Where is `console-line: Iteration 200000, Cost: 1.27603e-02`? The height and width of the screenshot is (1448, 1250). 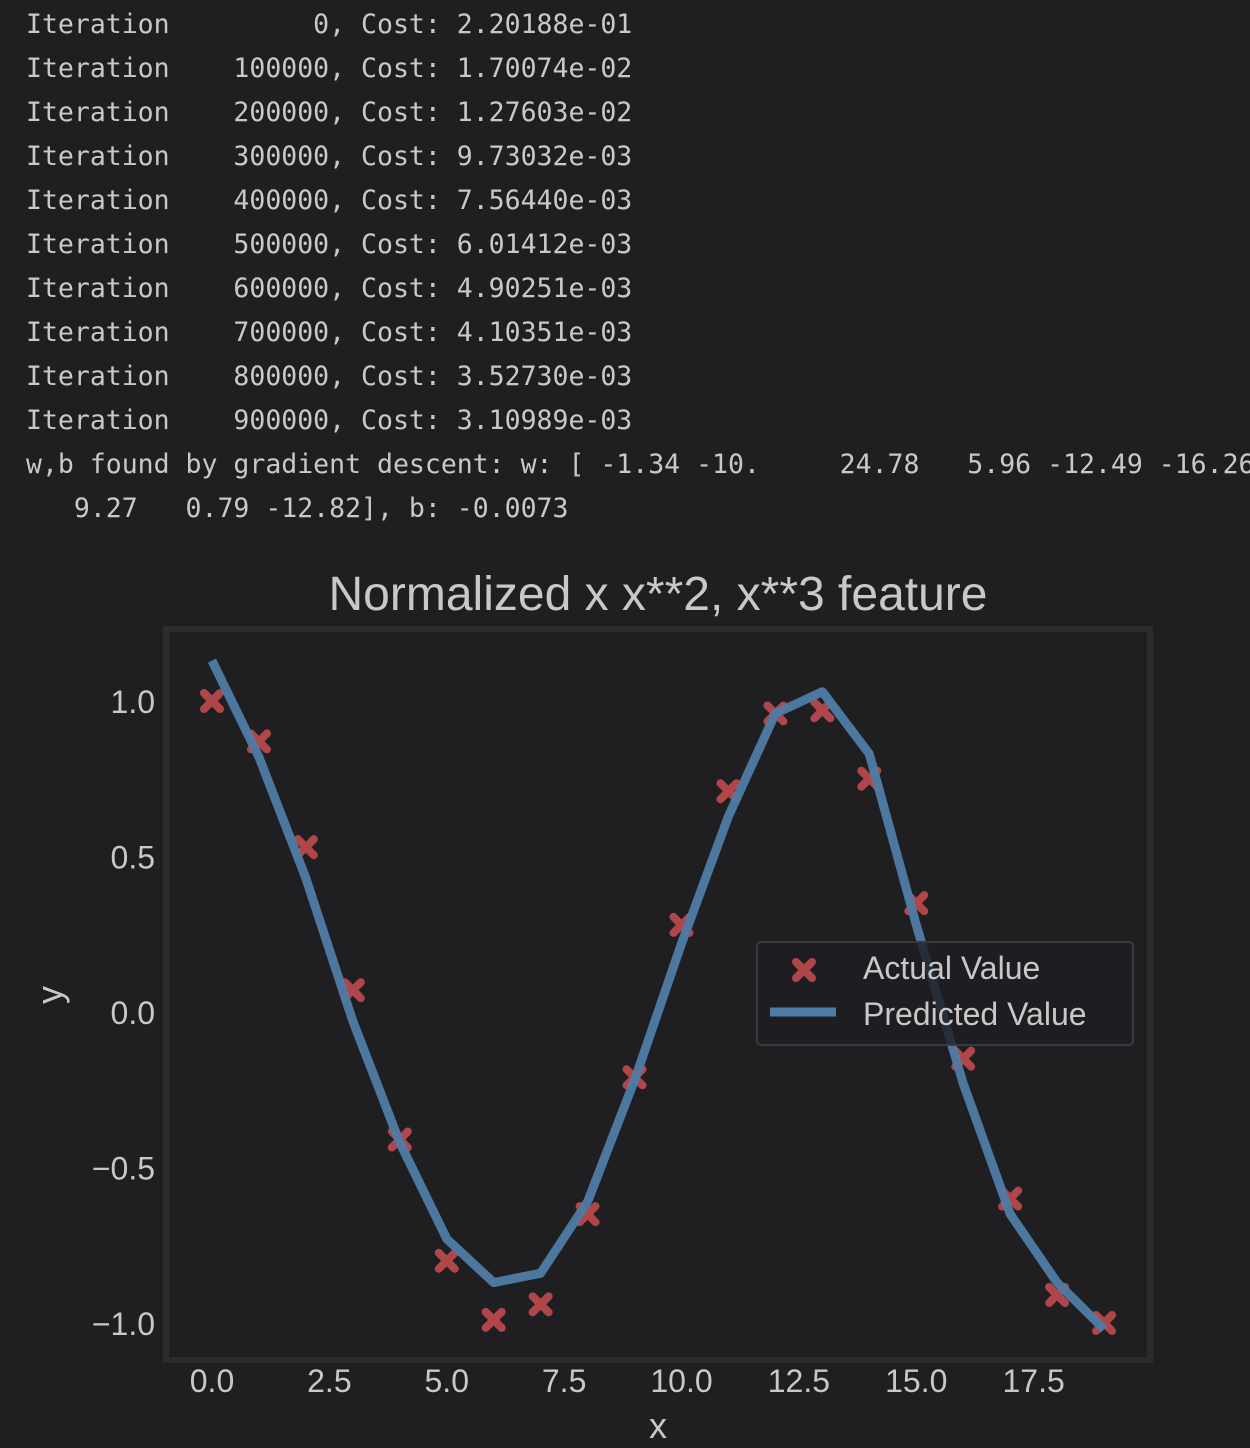 console-line: Iteration 200000, Cost: 1.27603e-02 is located at coordinates (329, 112).